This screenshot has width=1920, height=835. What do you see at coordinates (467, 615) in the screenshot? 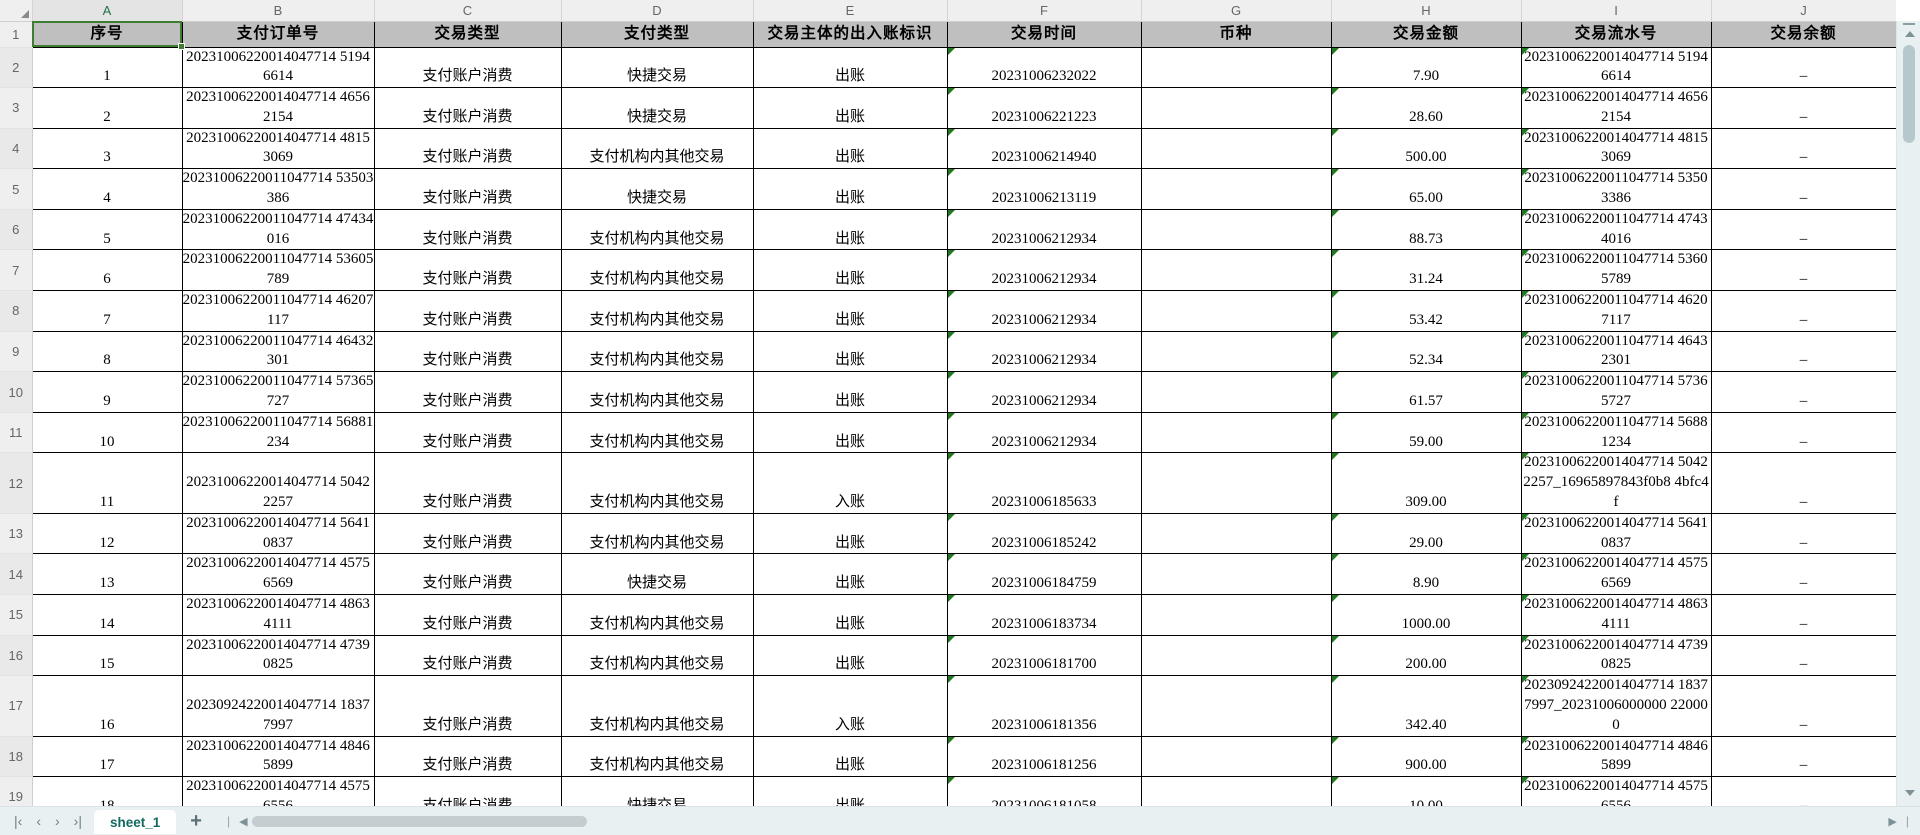
I see `cell-C15: 支付账户消费` at bounding box center [467, 615].